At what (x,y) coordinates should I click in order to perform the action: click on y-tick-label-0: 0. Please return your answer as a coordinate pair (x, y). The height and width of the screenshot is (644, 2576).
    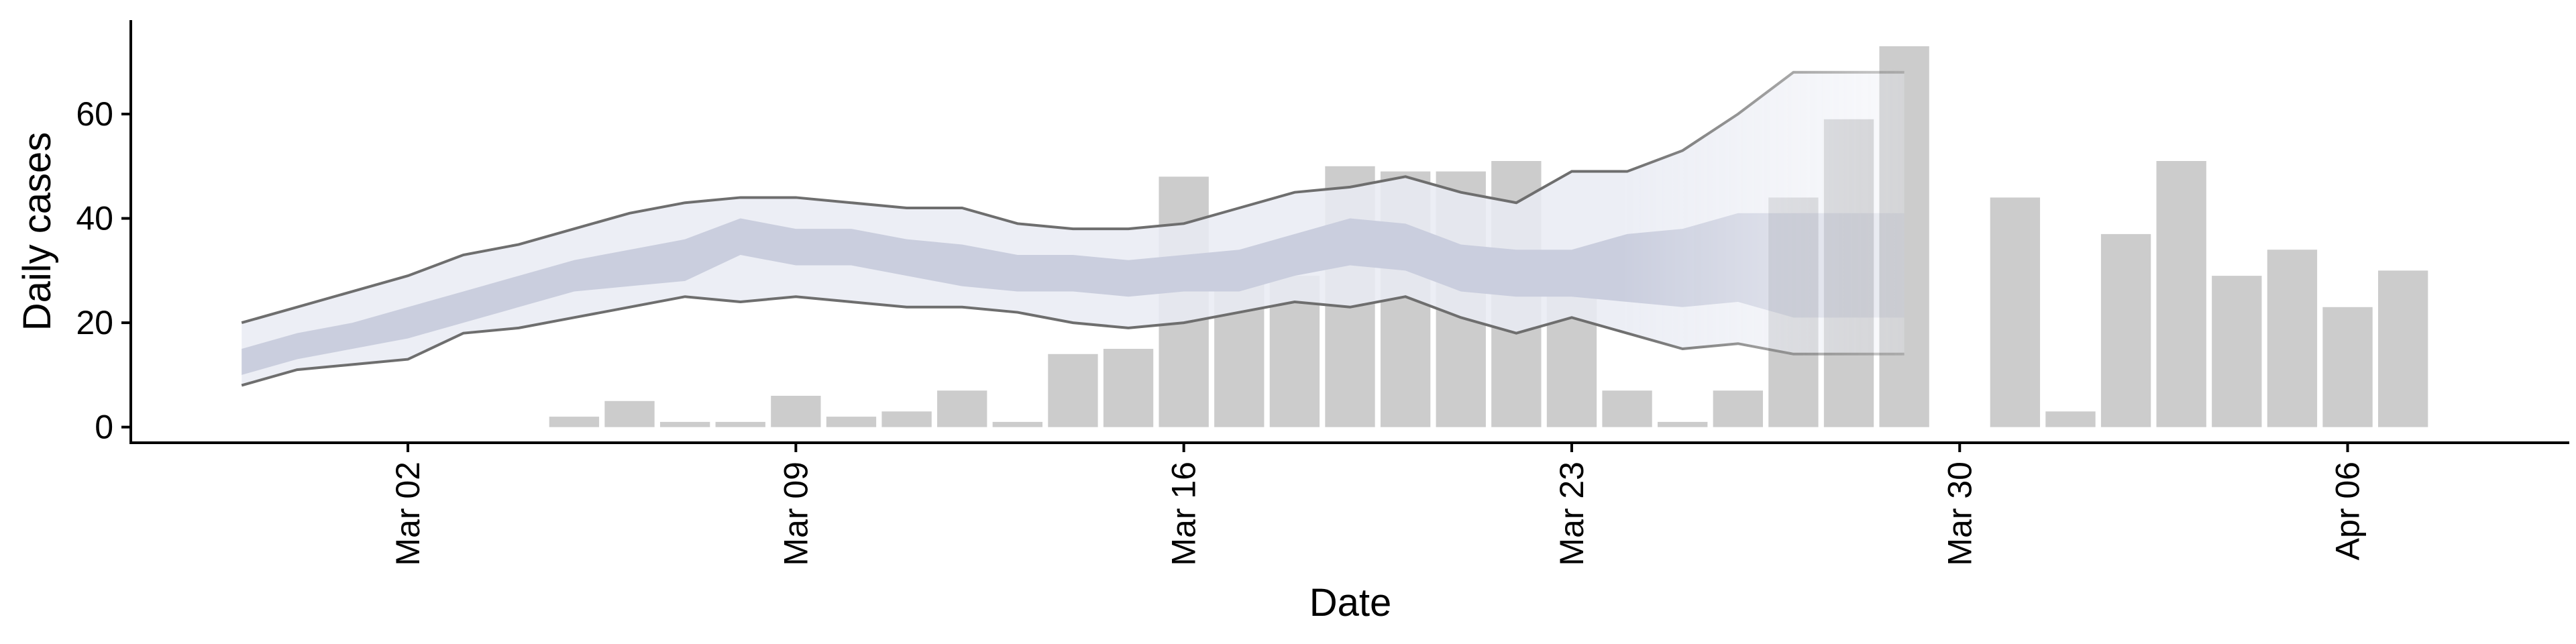
    Looking at the image, I should click on (104, 427).